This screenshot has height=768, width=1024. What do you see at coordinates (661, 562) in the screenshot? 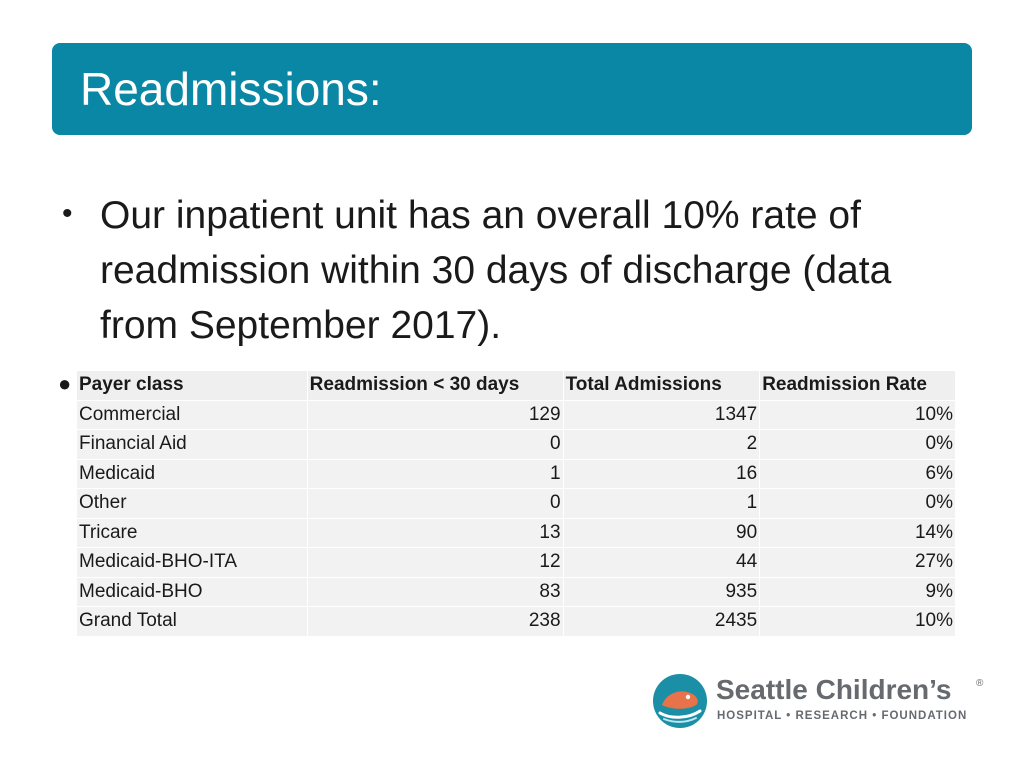
I see `total-admissions-cell: 44` at bounding box center [661, 562].